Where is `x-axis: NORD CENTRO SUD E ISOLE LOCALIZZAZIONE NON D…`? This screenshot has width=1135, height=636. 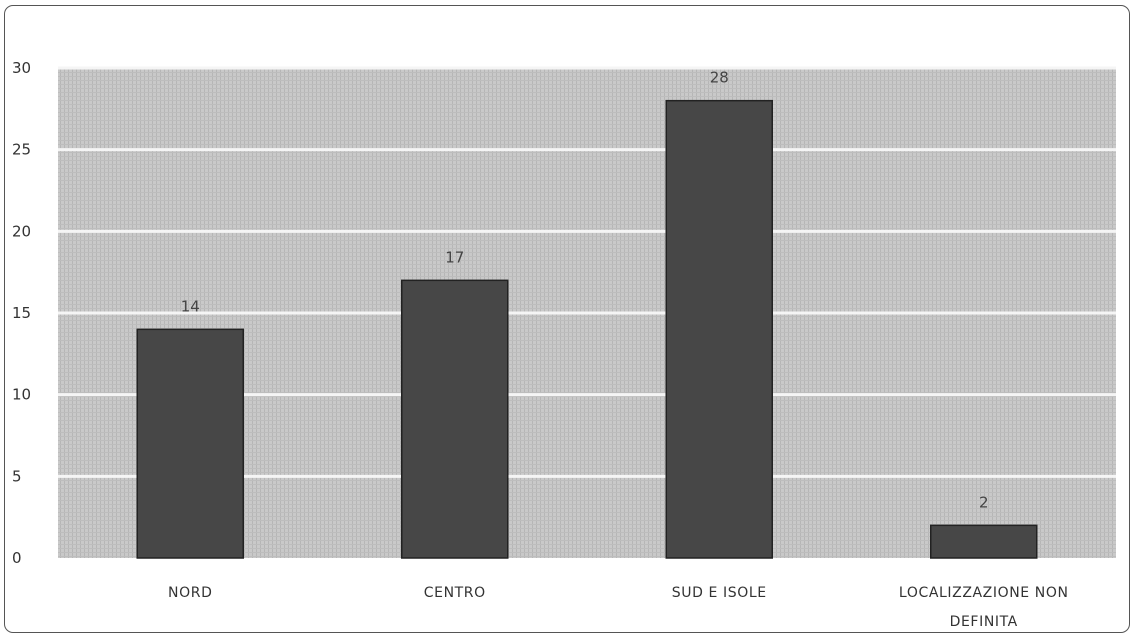 x-axis: NORD CENTRO SUD E ISOLE LOCALIZZAZIONE NON D… is located at coordinates (618, 607).